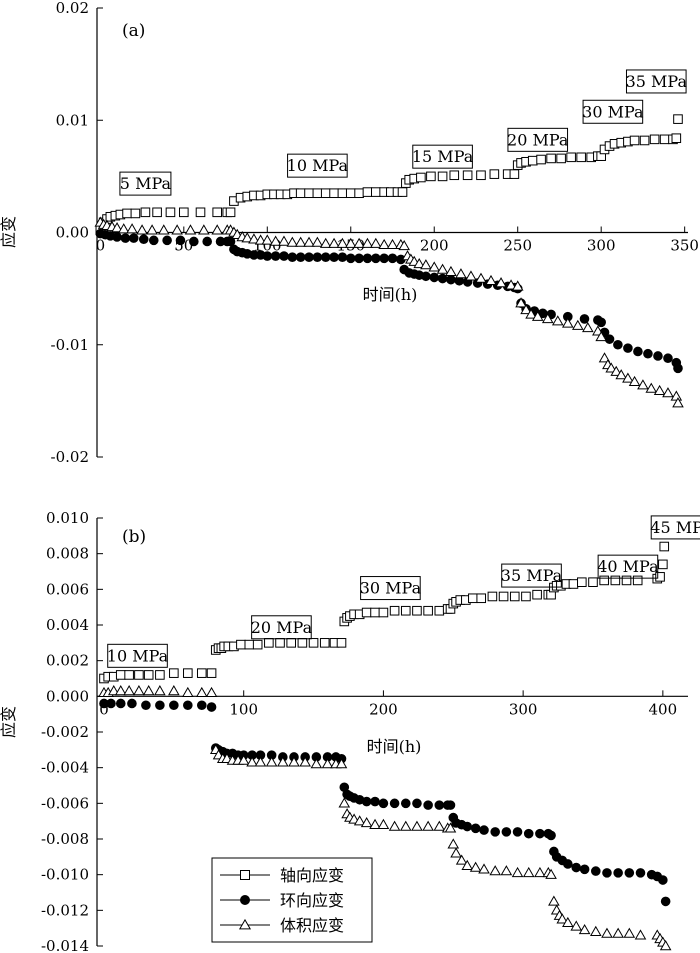 The image size is (700, 953). Describe the element at coordinates (443, 156) in the screenshot. I see `stress-label-text: 15 MPa` at that location.